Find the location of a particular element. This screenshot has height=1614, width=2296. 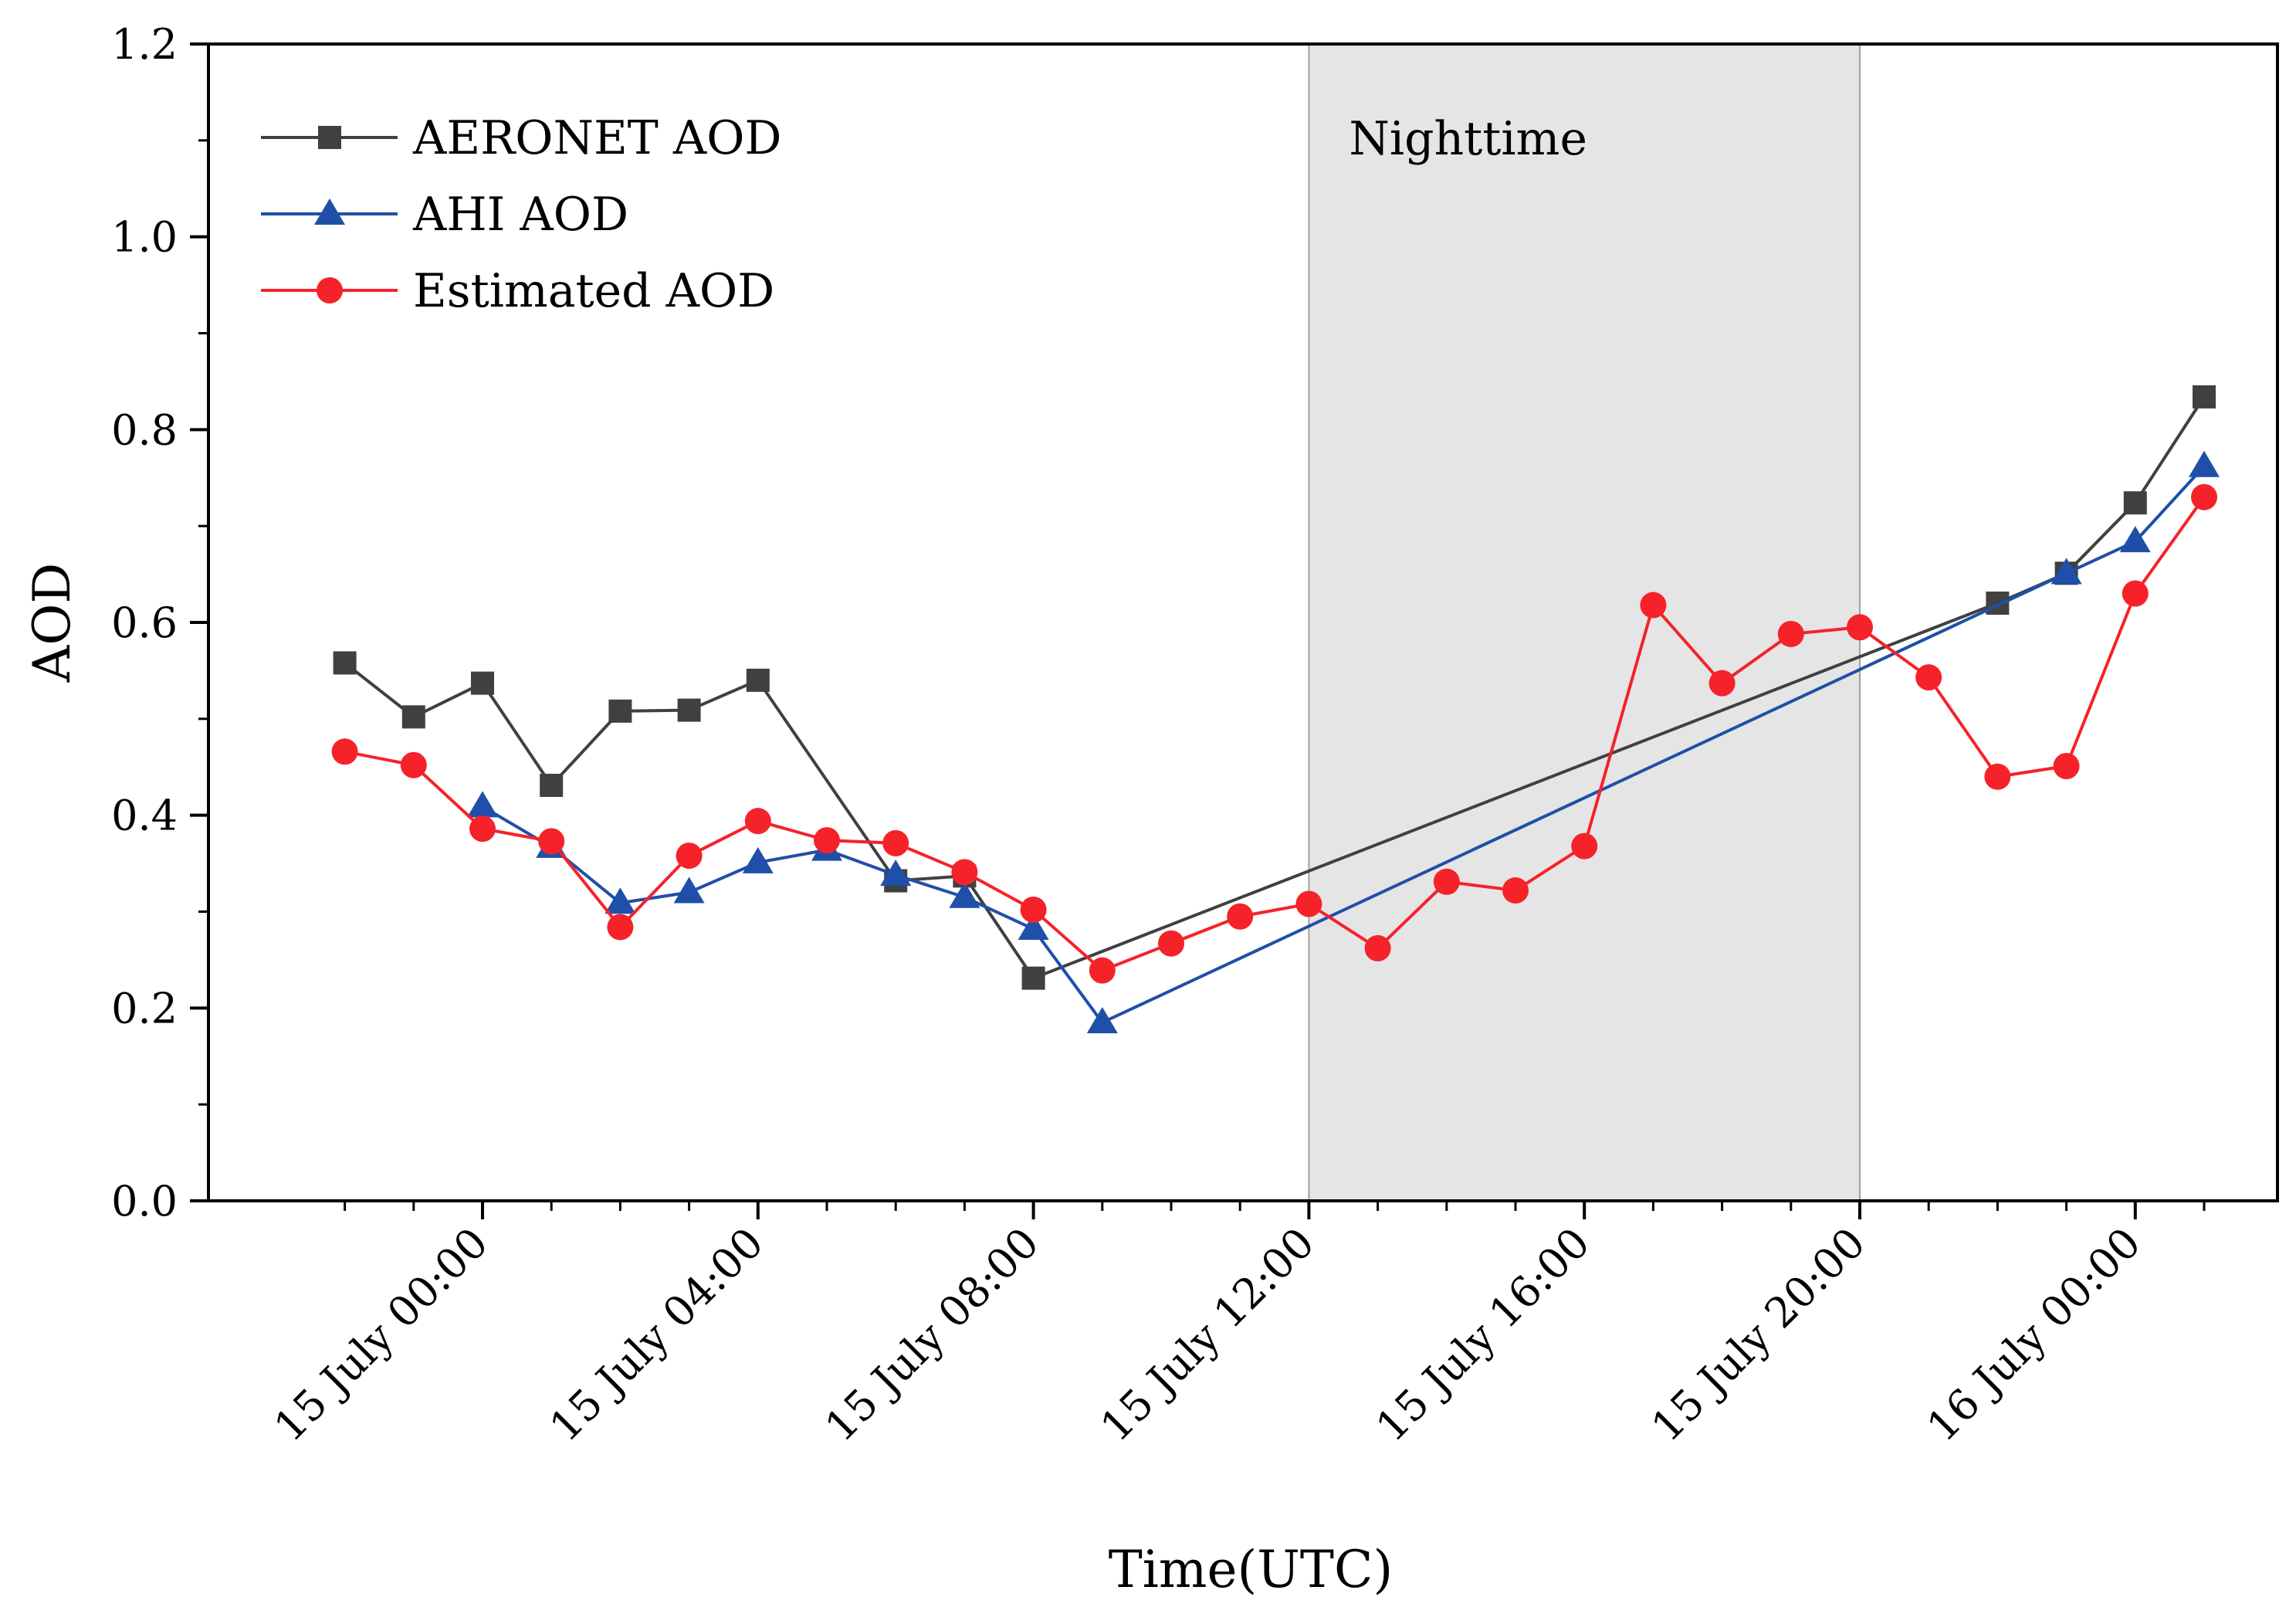

legend: AERONET AOD AHI AOD Estimated AOD is located at coordinates (521, 214).